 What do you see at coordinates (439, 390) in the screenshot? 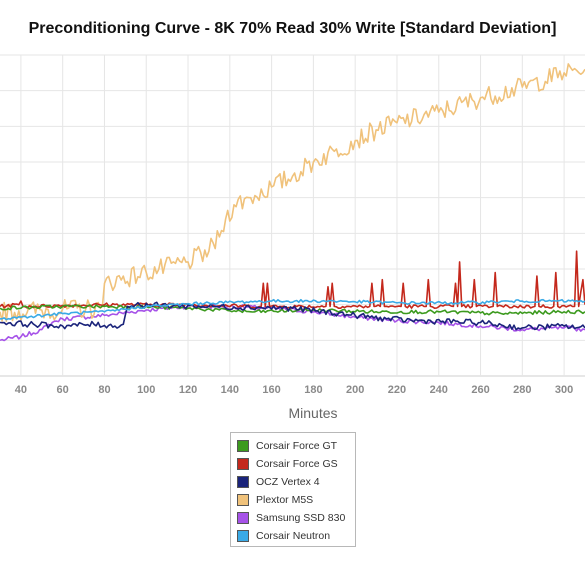
I see `x-tick-label: 240` at bounding box center [439, 390].